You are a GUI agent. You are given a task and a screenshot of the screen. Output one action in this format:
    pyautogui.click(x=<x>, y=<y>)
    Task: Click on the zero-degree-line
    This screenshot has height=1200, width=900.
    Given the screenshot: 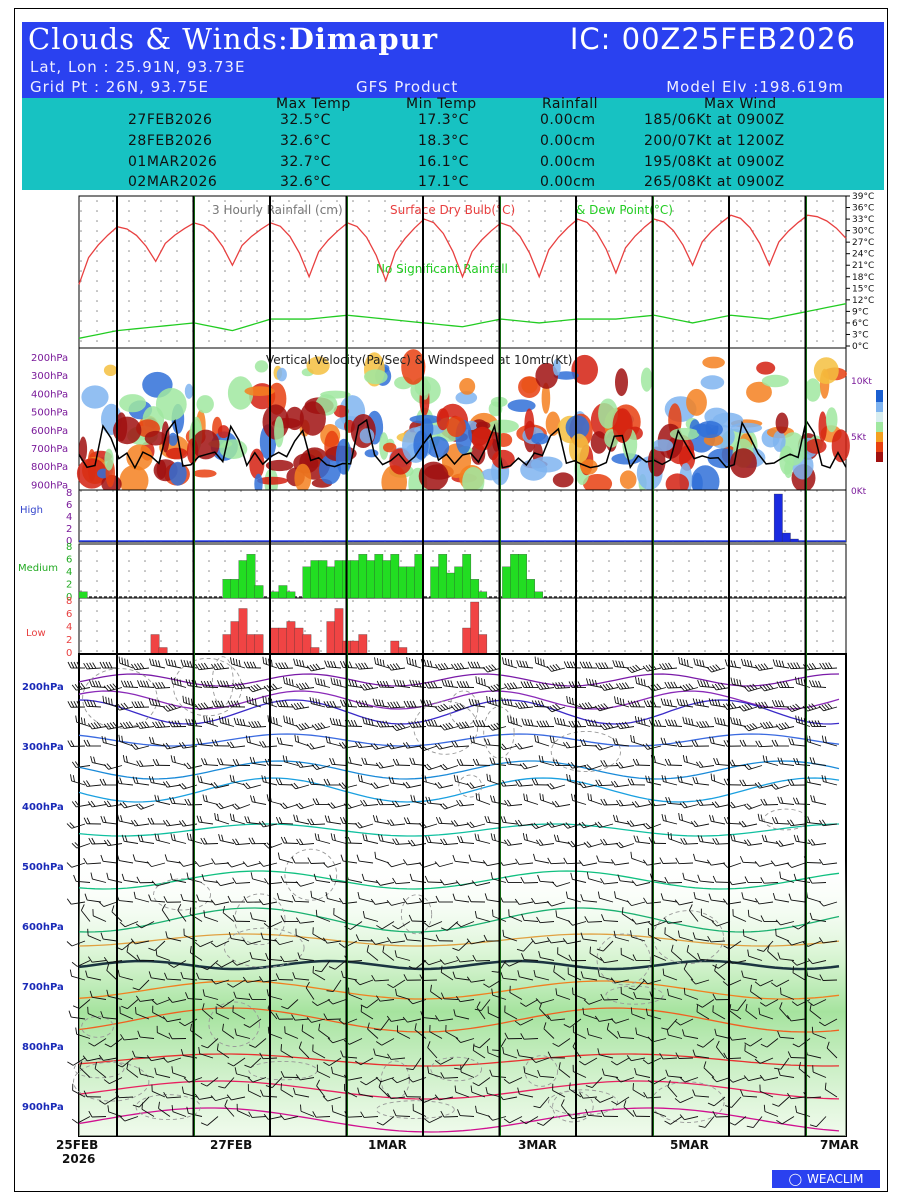 What is the action you would take?
    pyautogui.click(x=459, y=965)
    